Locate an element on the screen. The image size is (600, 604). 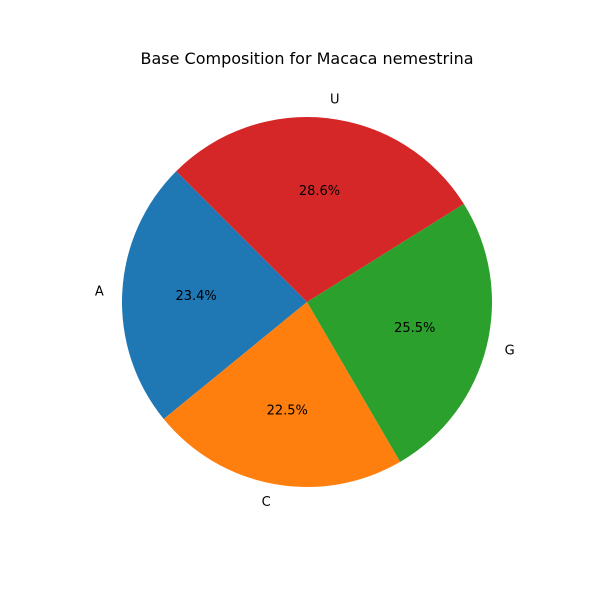
pie-slice-a is located at coordinates (214, 295).